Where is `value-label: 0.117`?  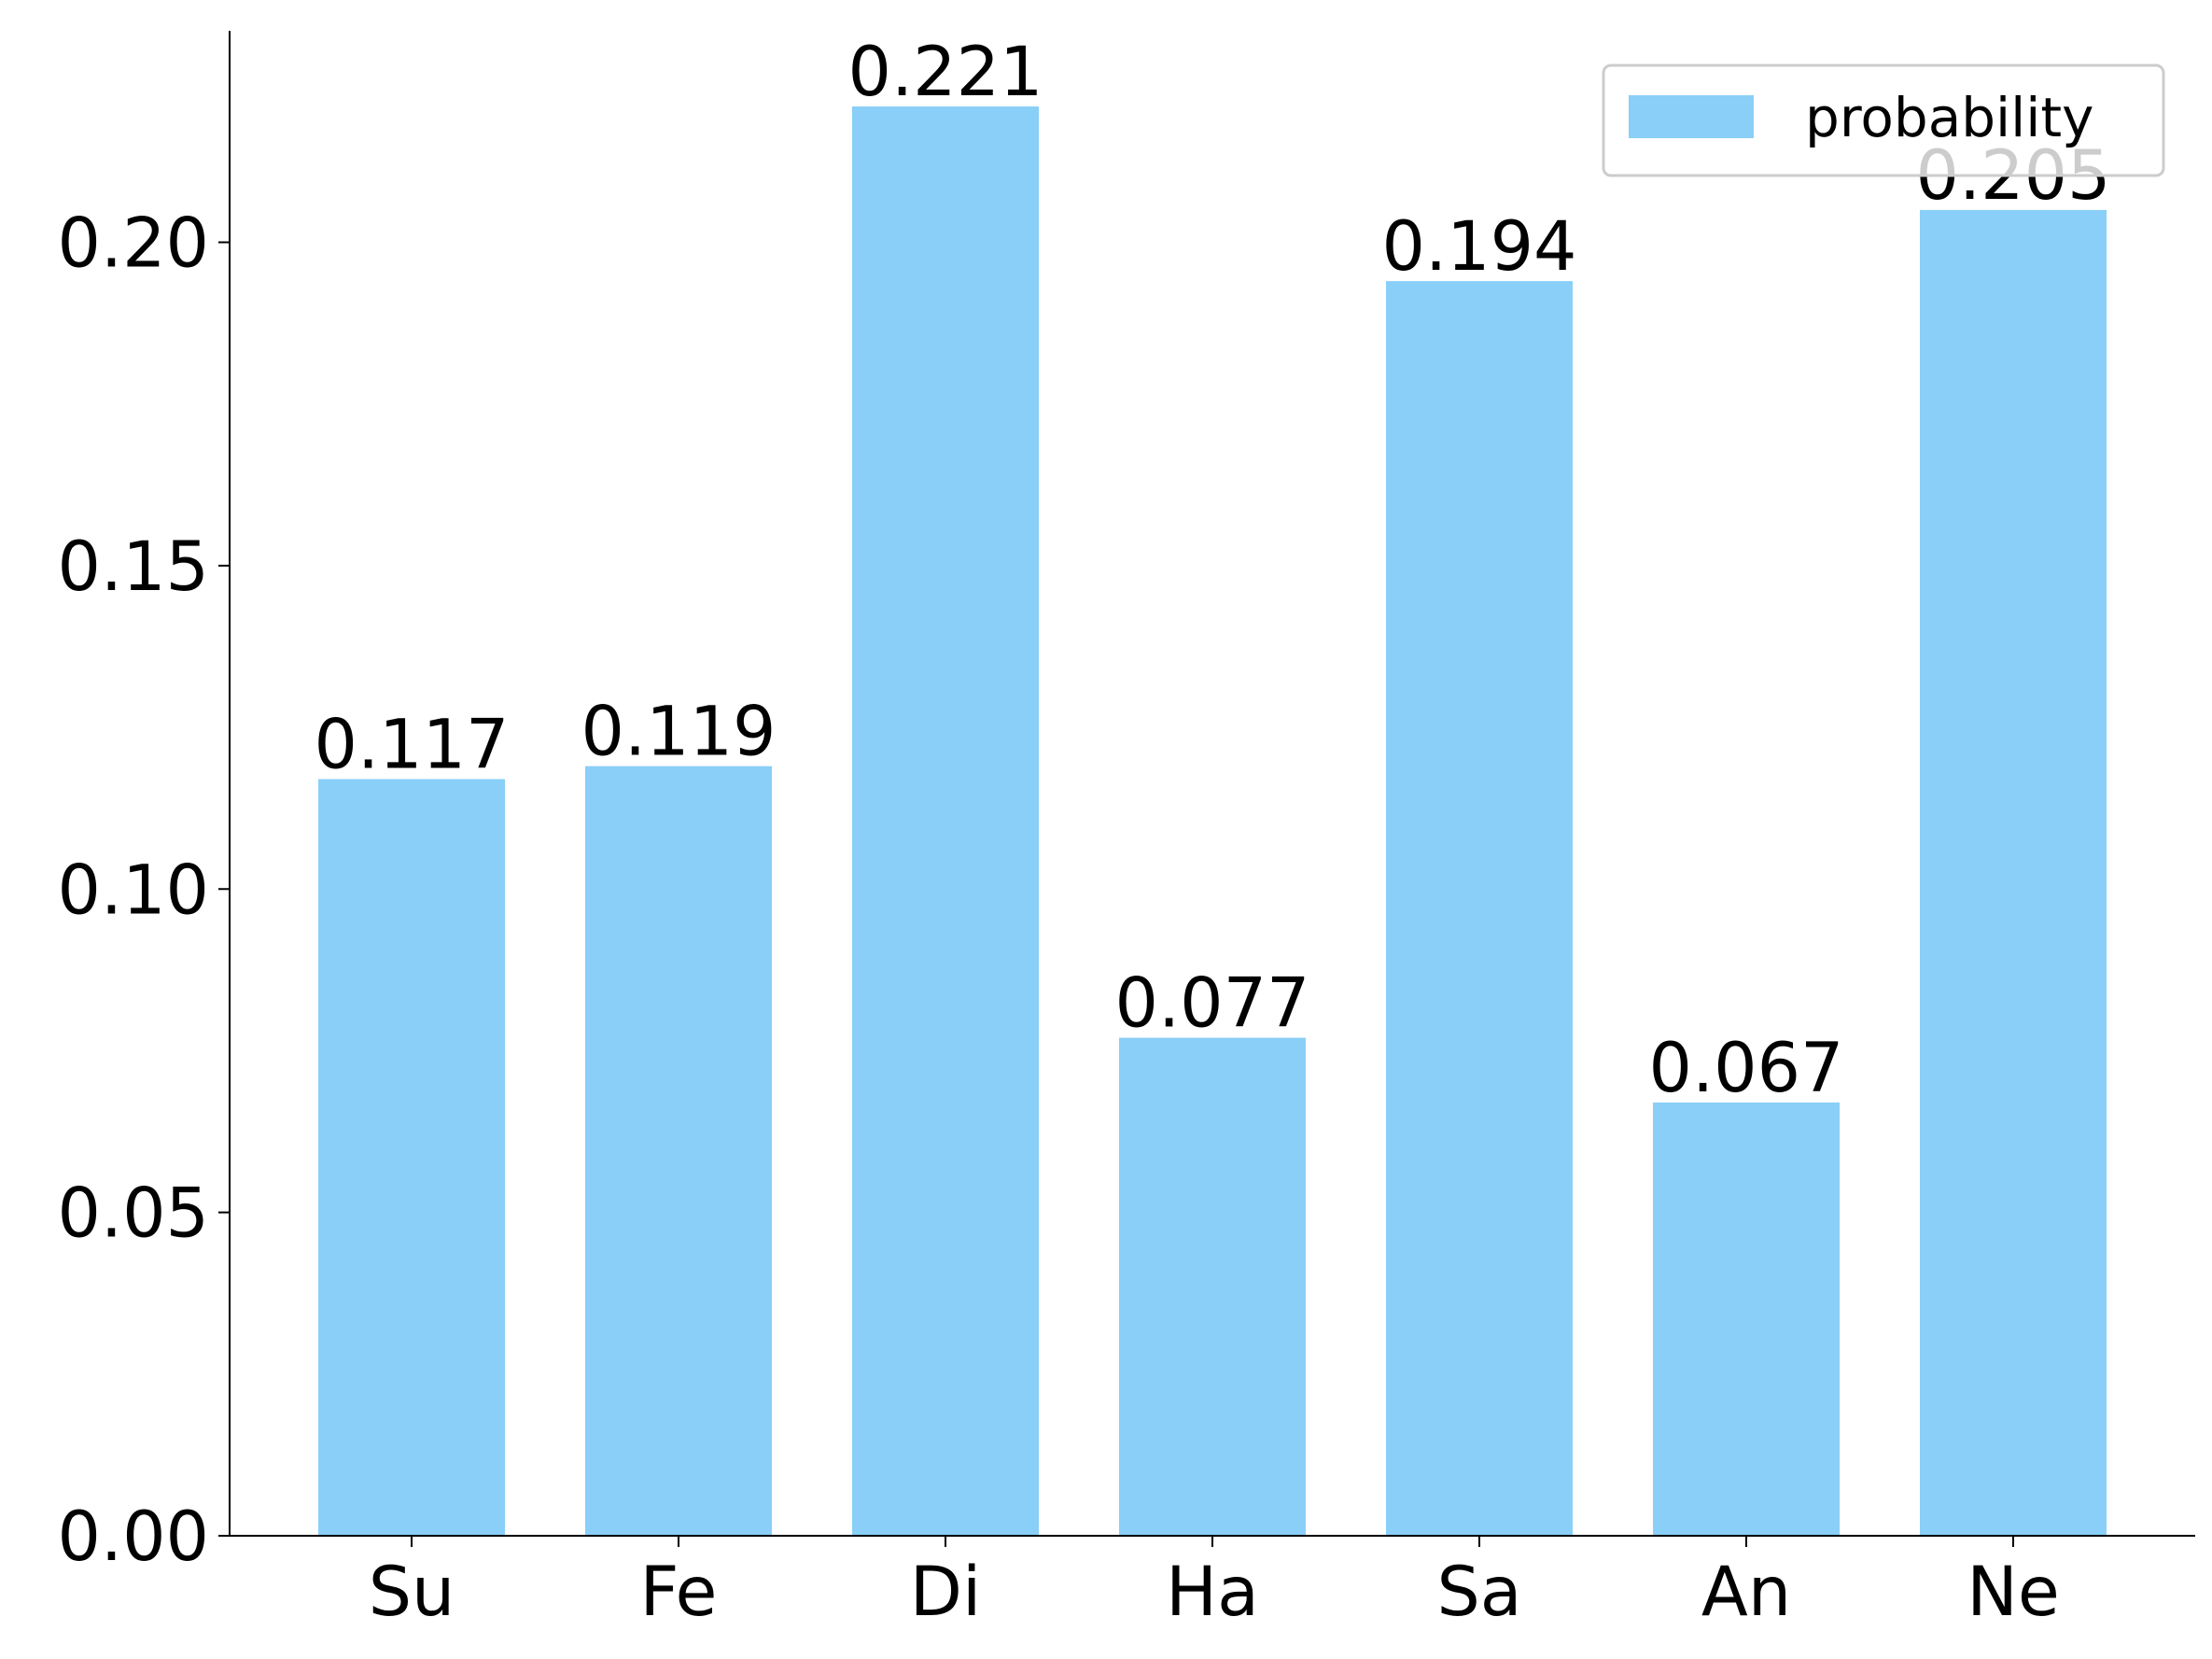
value-label: 0.117 is located at coordinates (412, 744).